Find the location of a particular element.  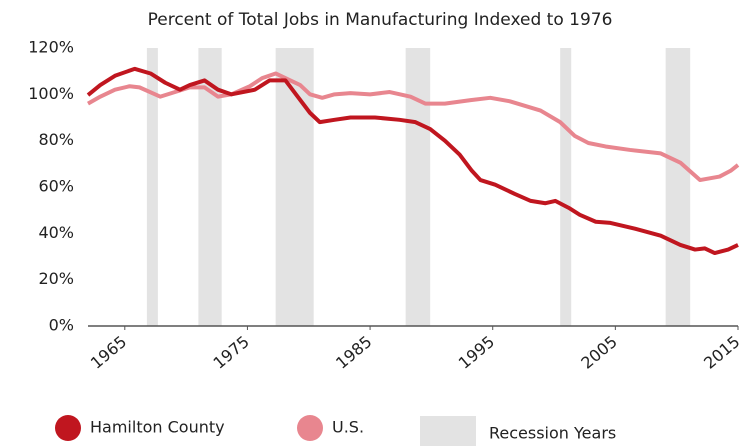

y-tick-label: 80% is located at coordinates (56, 139).